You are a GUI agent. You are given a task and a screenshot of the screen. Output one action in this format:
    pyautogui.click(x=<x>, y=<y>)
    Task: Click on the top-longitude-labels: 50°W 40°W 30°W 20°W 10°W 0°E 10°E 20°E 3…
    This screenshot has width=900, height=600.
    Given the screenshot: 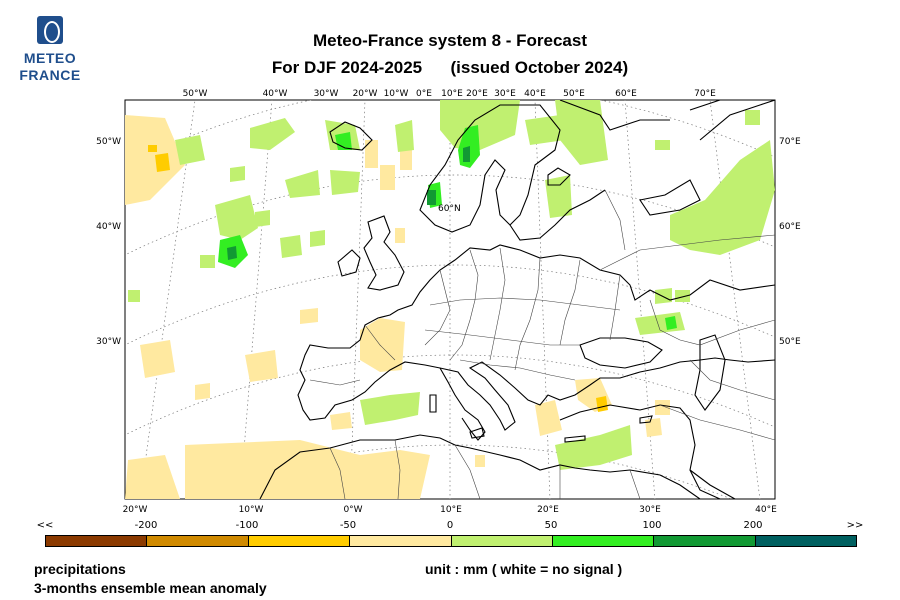 What is the action you would take?
    pyautogui.click(x=450, y=94)
    